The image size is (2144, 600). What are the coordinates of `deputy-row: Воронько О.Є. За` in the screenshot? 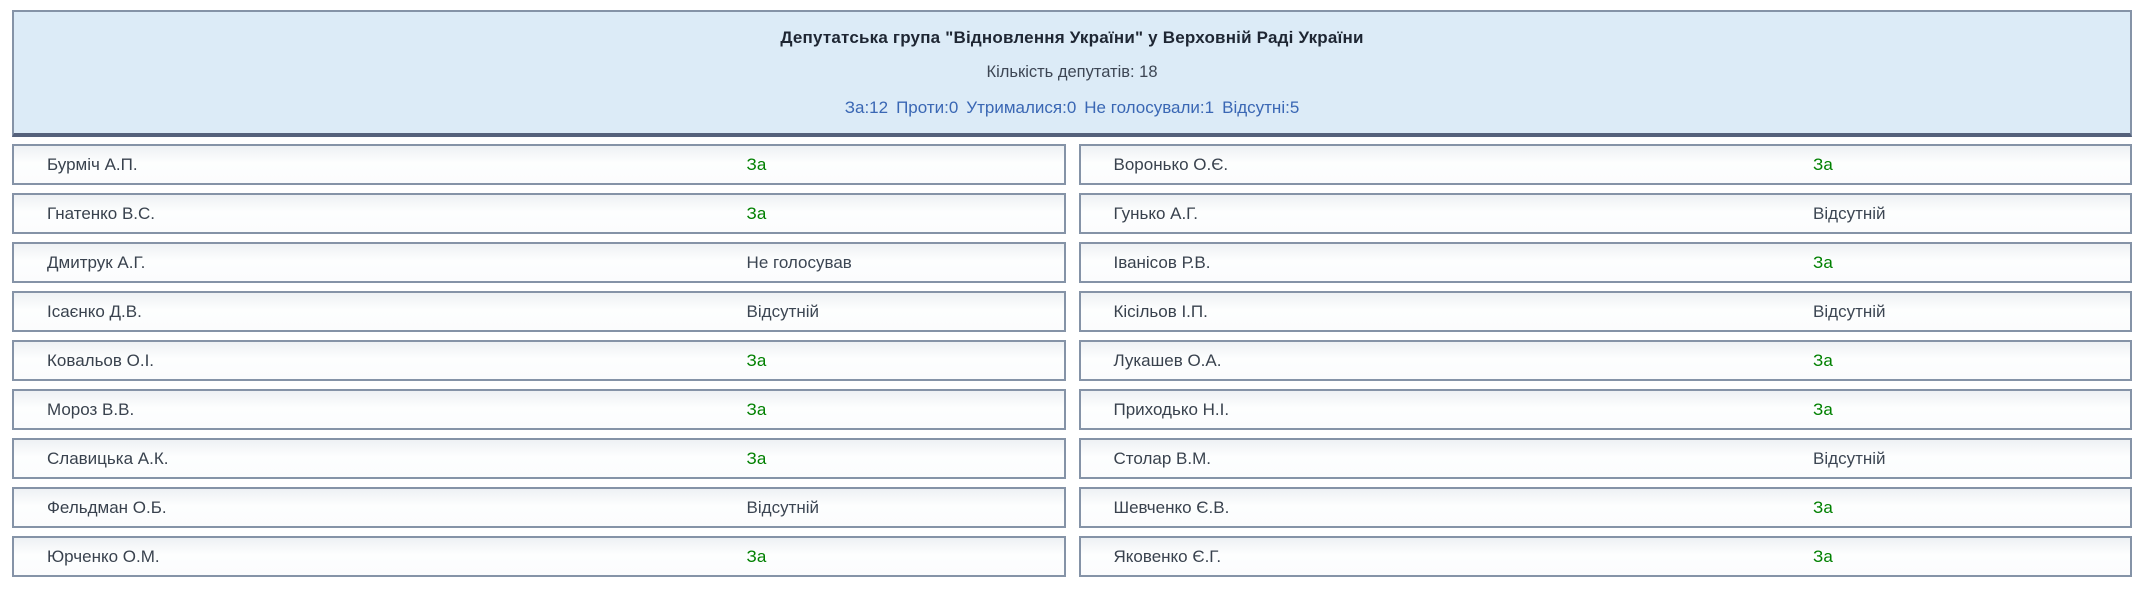 It's located at (1605, 164).